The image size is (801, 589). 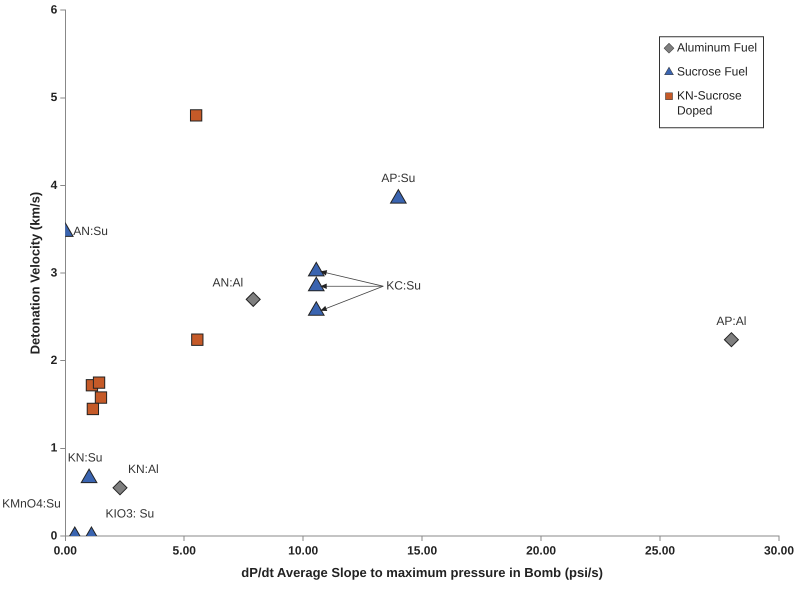 I want to click on annotation: AN:Su, so click(x=90, y=231).